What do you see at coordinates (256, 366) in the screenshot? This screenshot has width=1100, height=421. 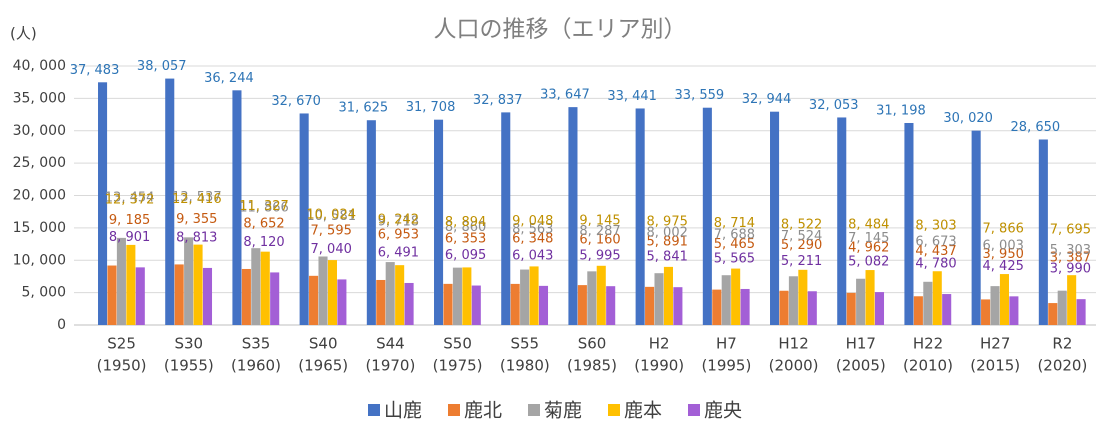 I see `x-tick-label: (1960)` at bounding box center [256, 366].